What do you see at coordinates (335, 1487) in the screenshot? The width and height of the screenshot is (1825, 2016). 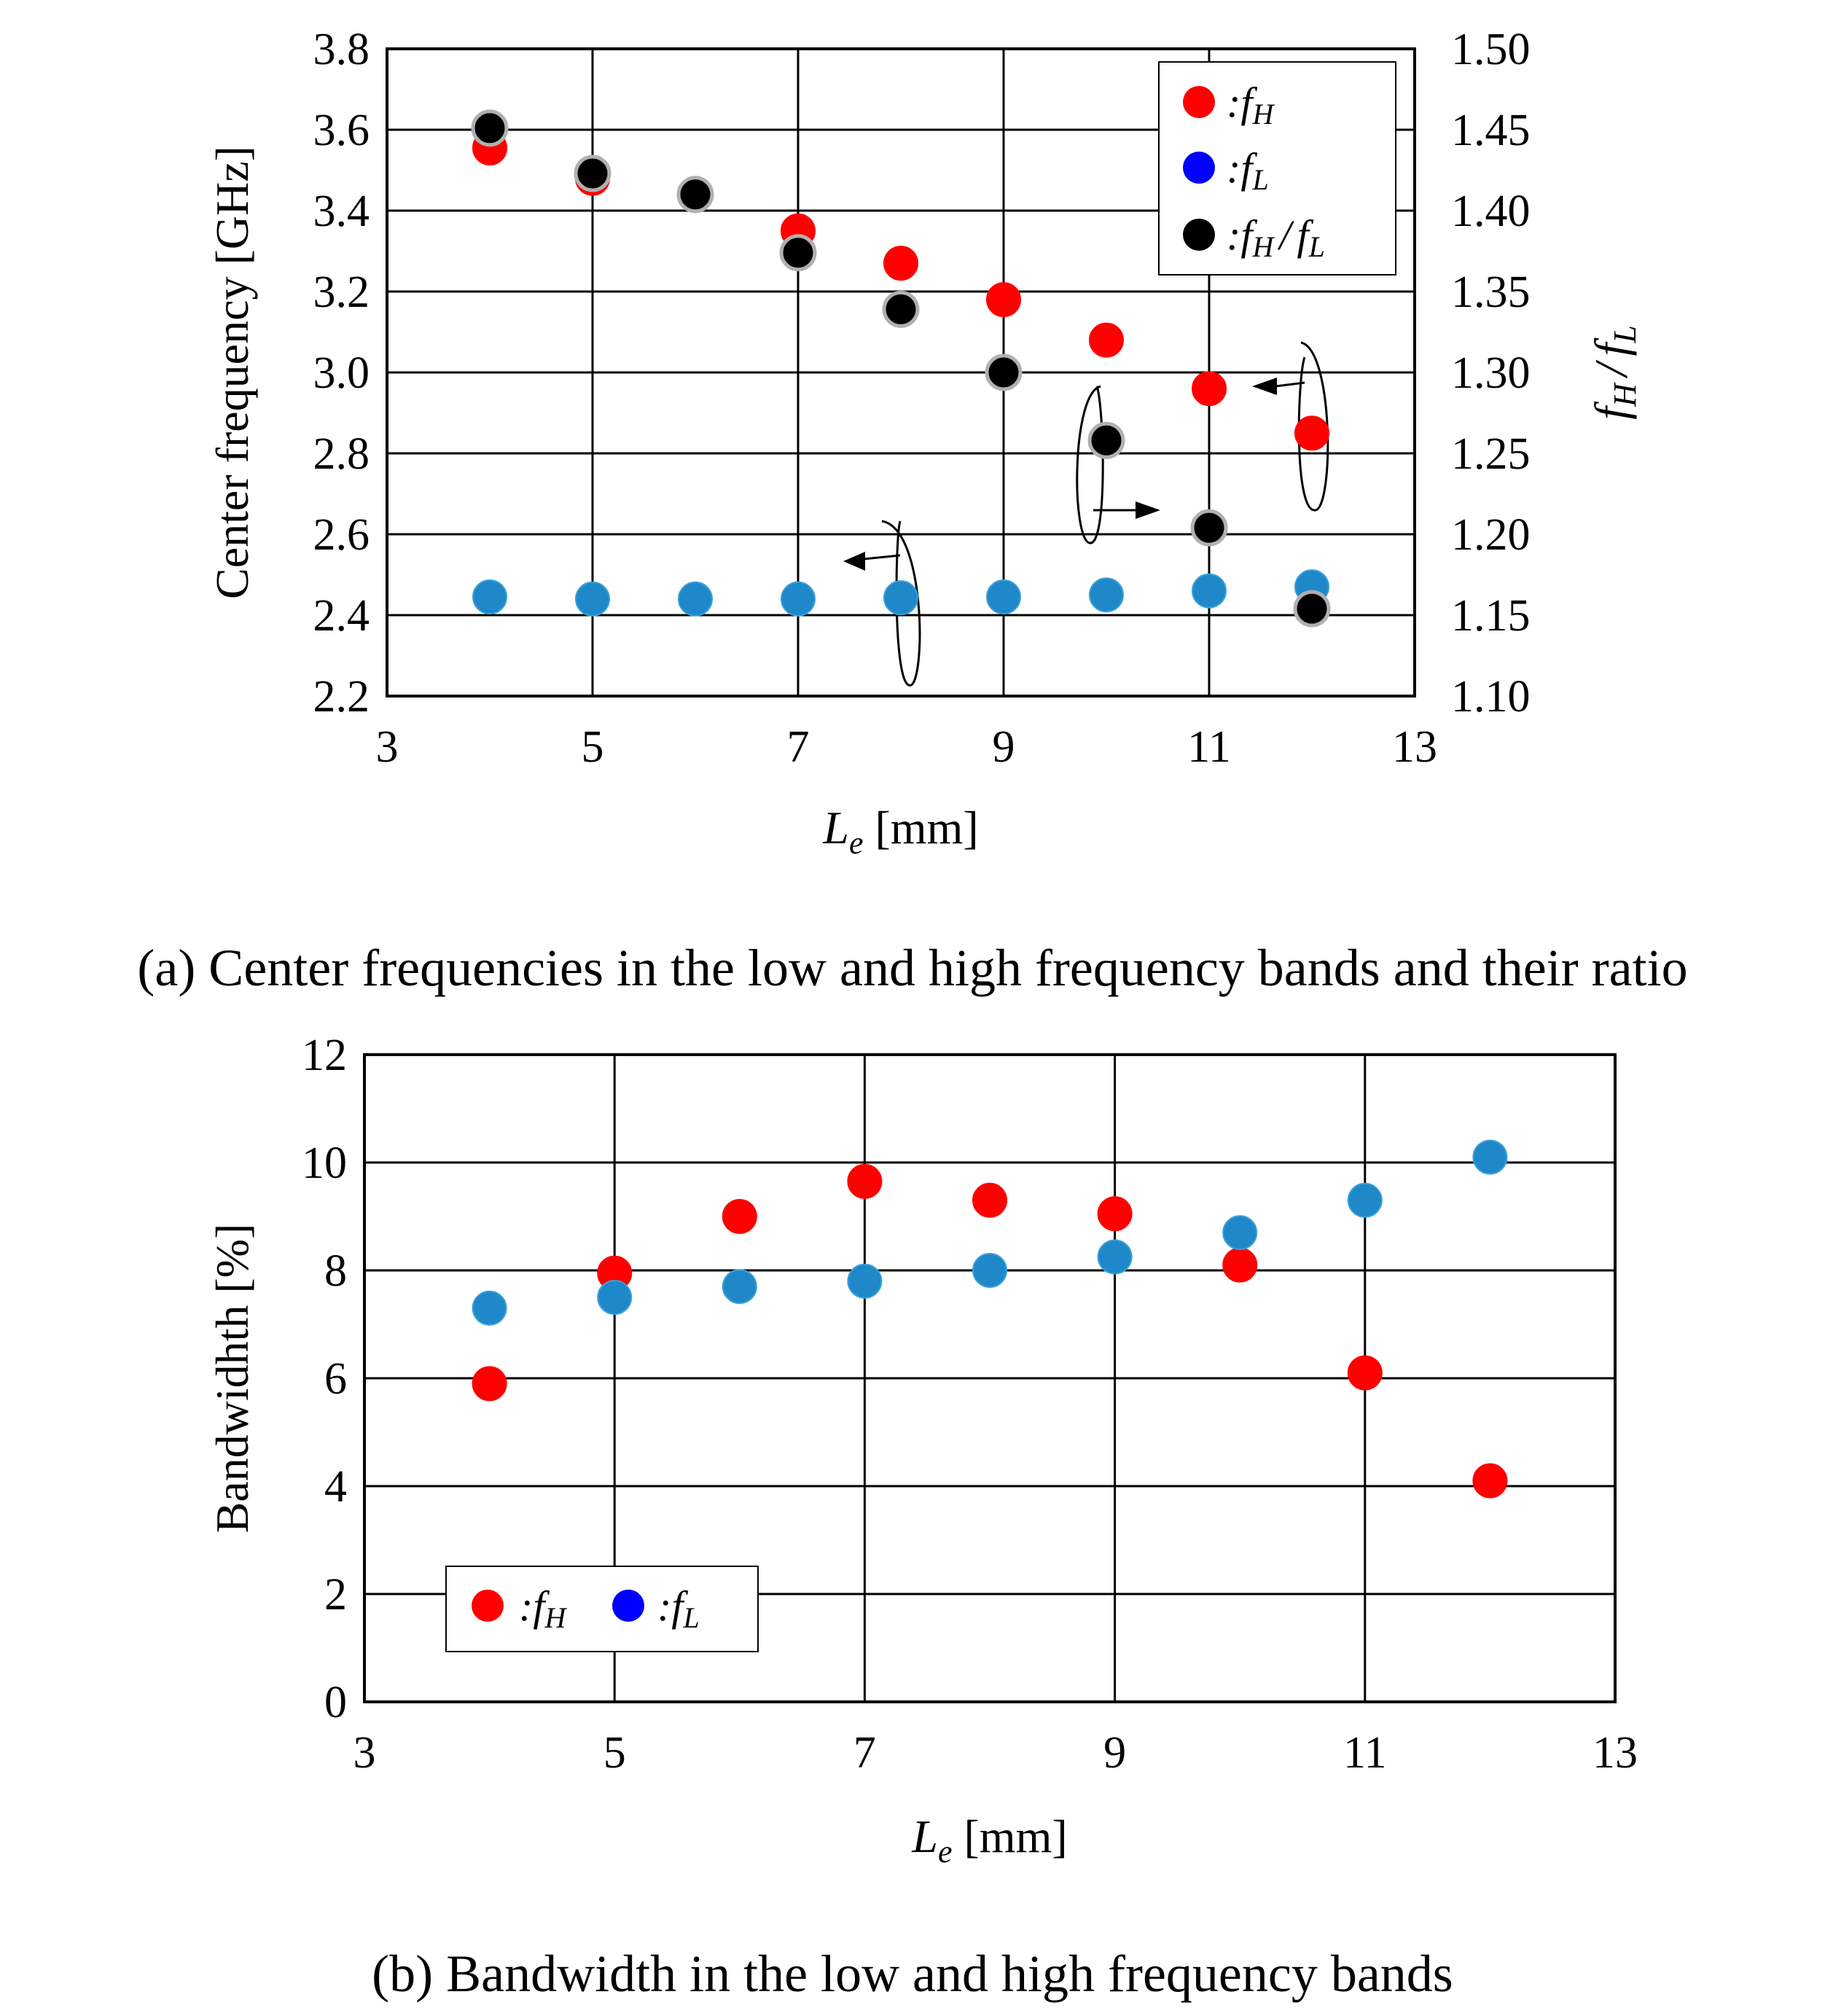 I see `chart-b-y-tick-label: 4` at bounding box center [335, 1487].